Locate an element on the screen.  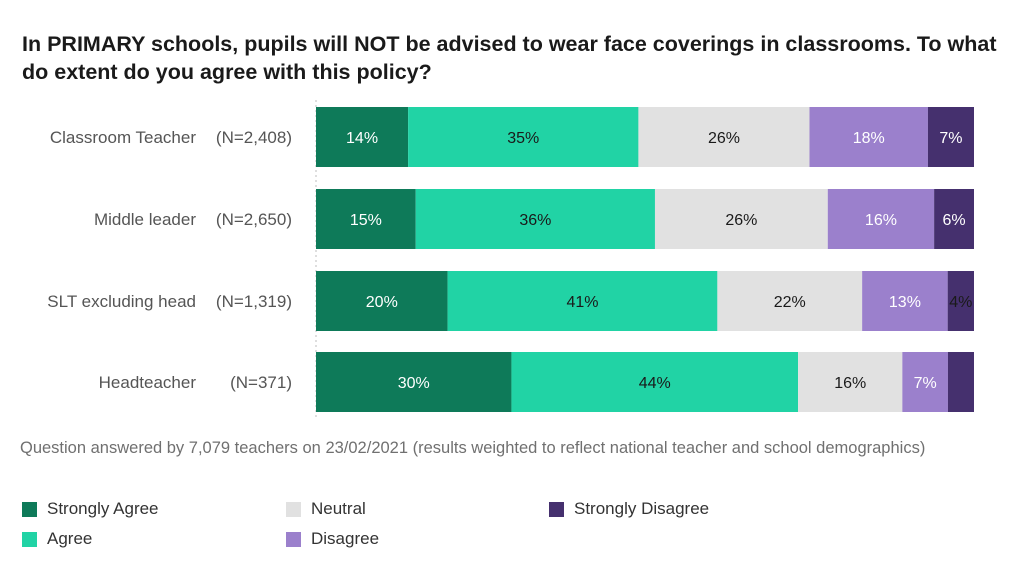
legend-swatch-agree is located at coordinates (29, 539).